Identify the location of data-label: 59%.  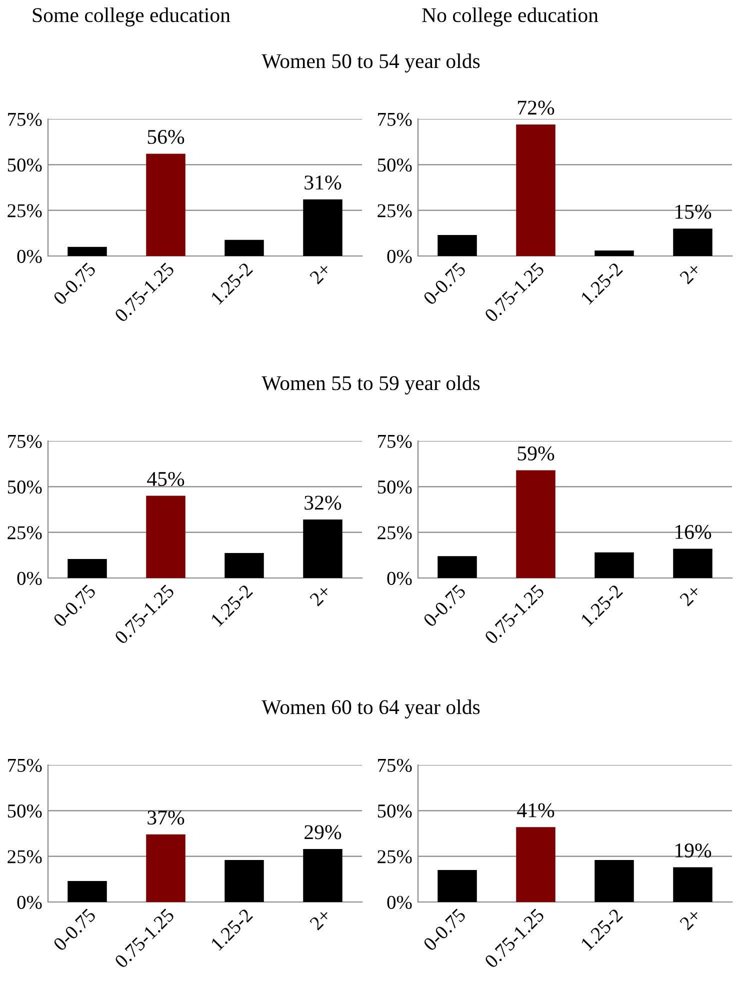
(536, 453).